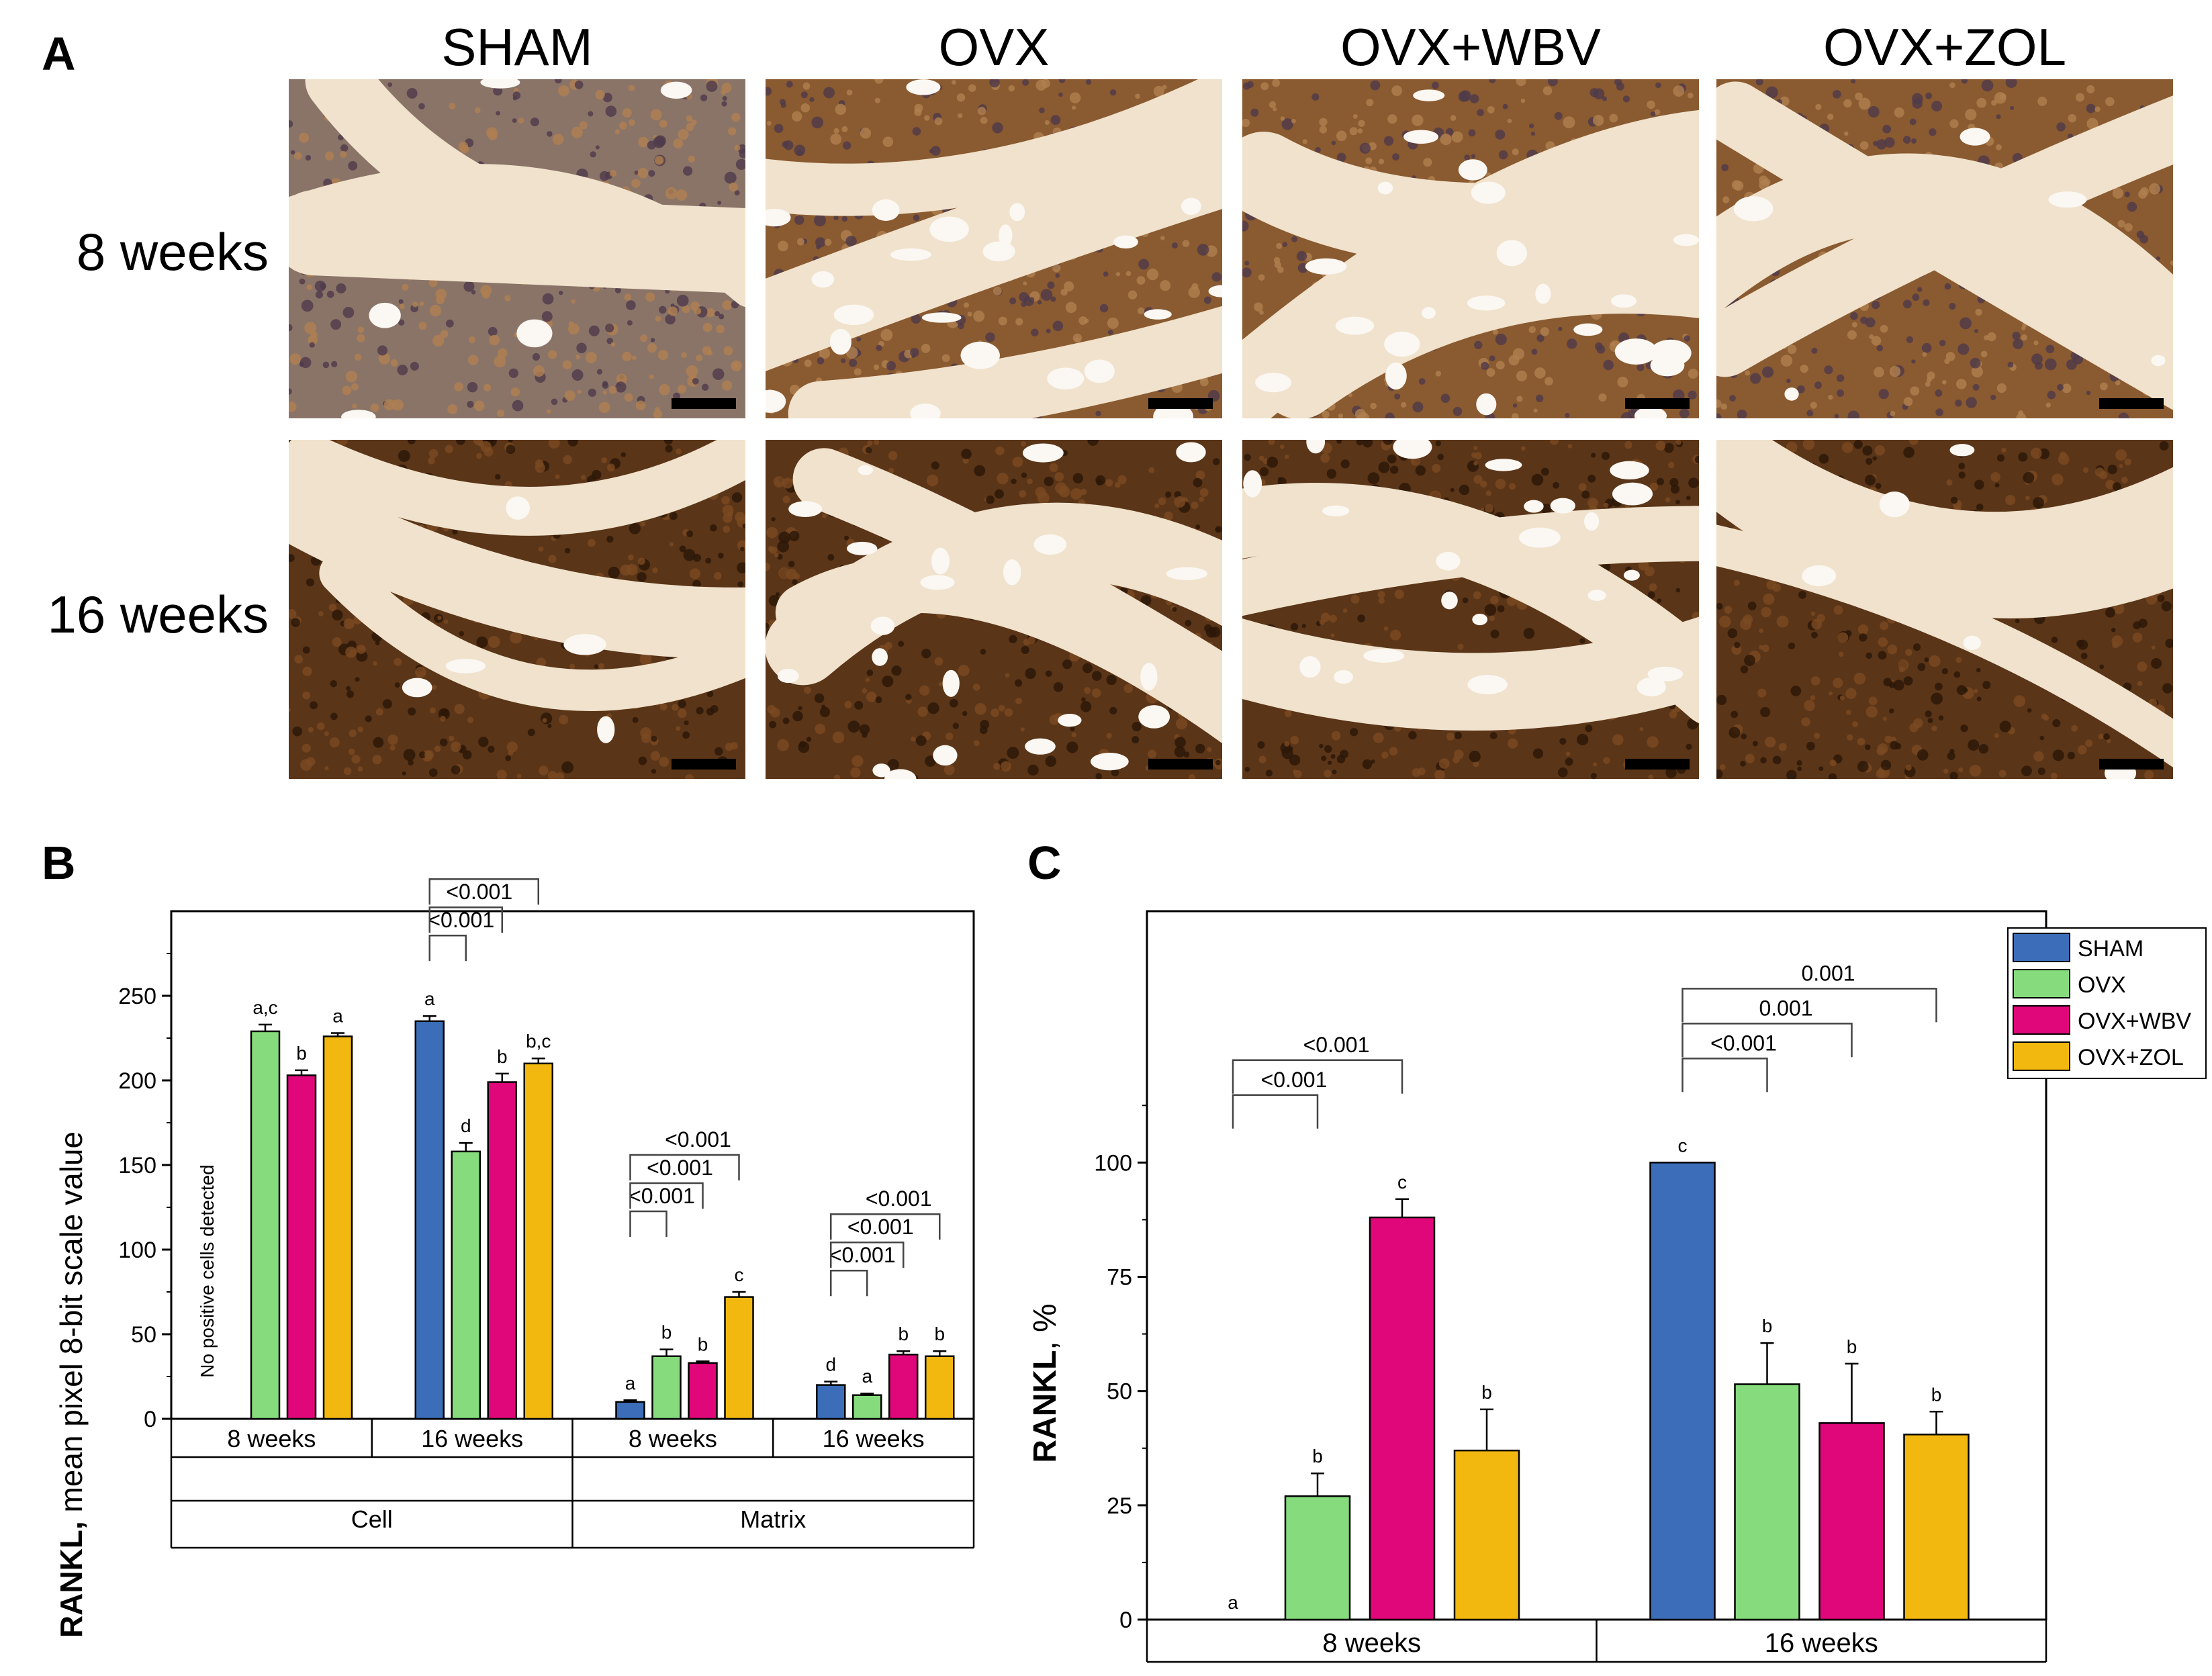  What do you see at coordinates (994, 47) in the screenshot?
I see `column-header-ovx: OVX` at bounding box center [994, 47].